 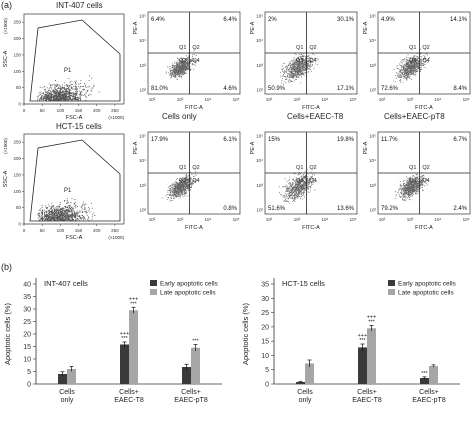 I want to click on column-label-cells-eaec-pt8: Cells+EAEC-pT8, so click(x=414, y=116).